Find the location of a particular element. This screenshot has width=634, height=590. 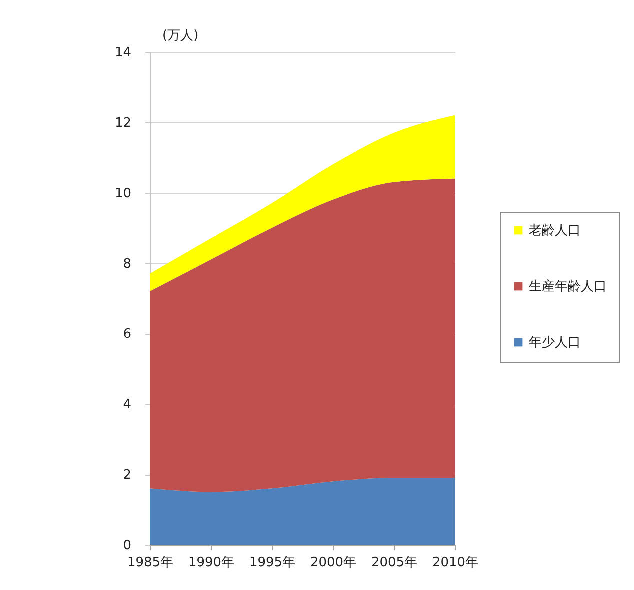

x-tick-label: 1985年 is located at coordinates (150, 563).